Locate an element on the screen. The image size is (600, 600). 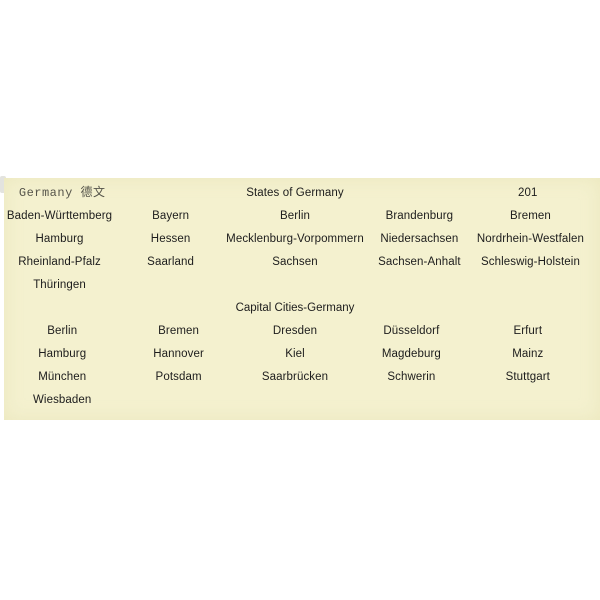
capital-city-name: Berlin is located at coordinates (62, 331).